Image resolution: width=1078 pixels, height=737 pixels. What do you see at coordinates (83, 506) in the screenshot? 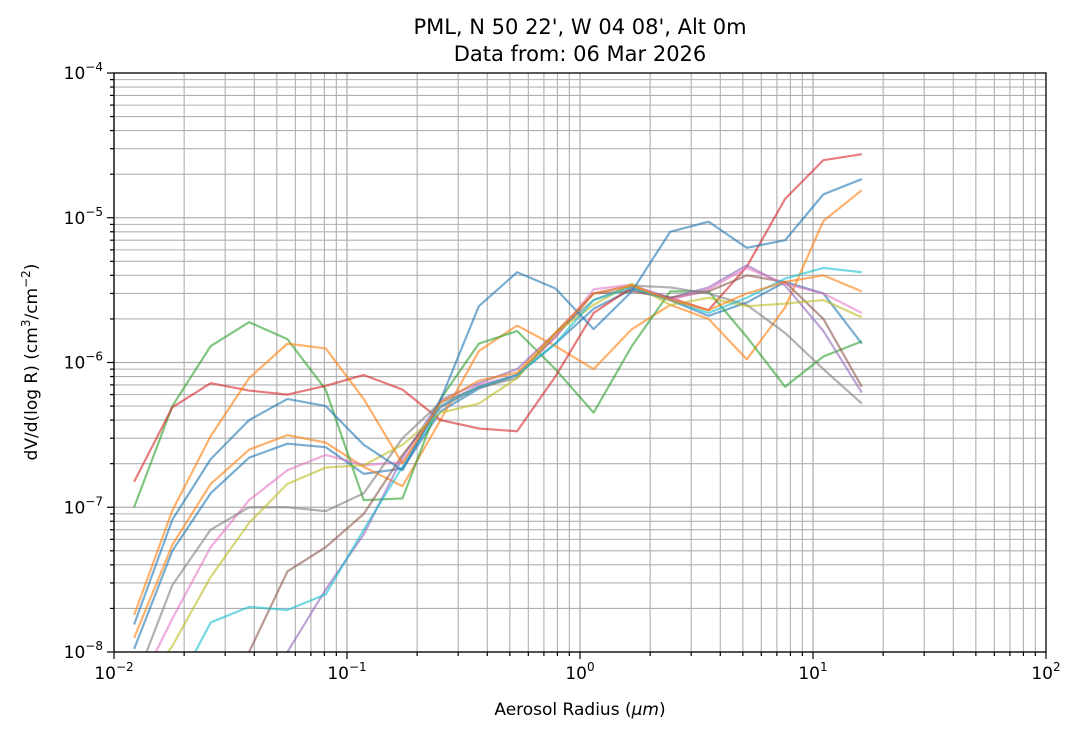
I see `y-tick-label: 10⁻⁷` at bounding box center [83, 506].